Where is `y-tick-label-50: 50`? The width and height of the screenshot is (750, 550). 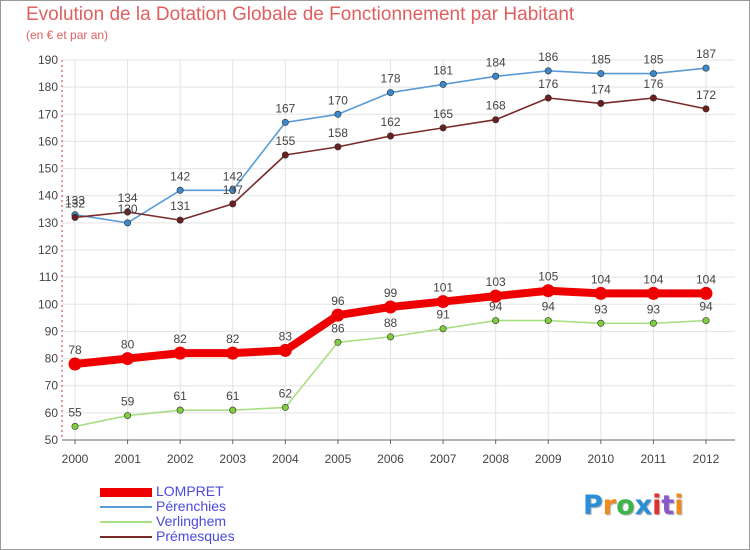
y-tick-label-50: 50 is located at coordinates (52, 440).